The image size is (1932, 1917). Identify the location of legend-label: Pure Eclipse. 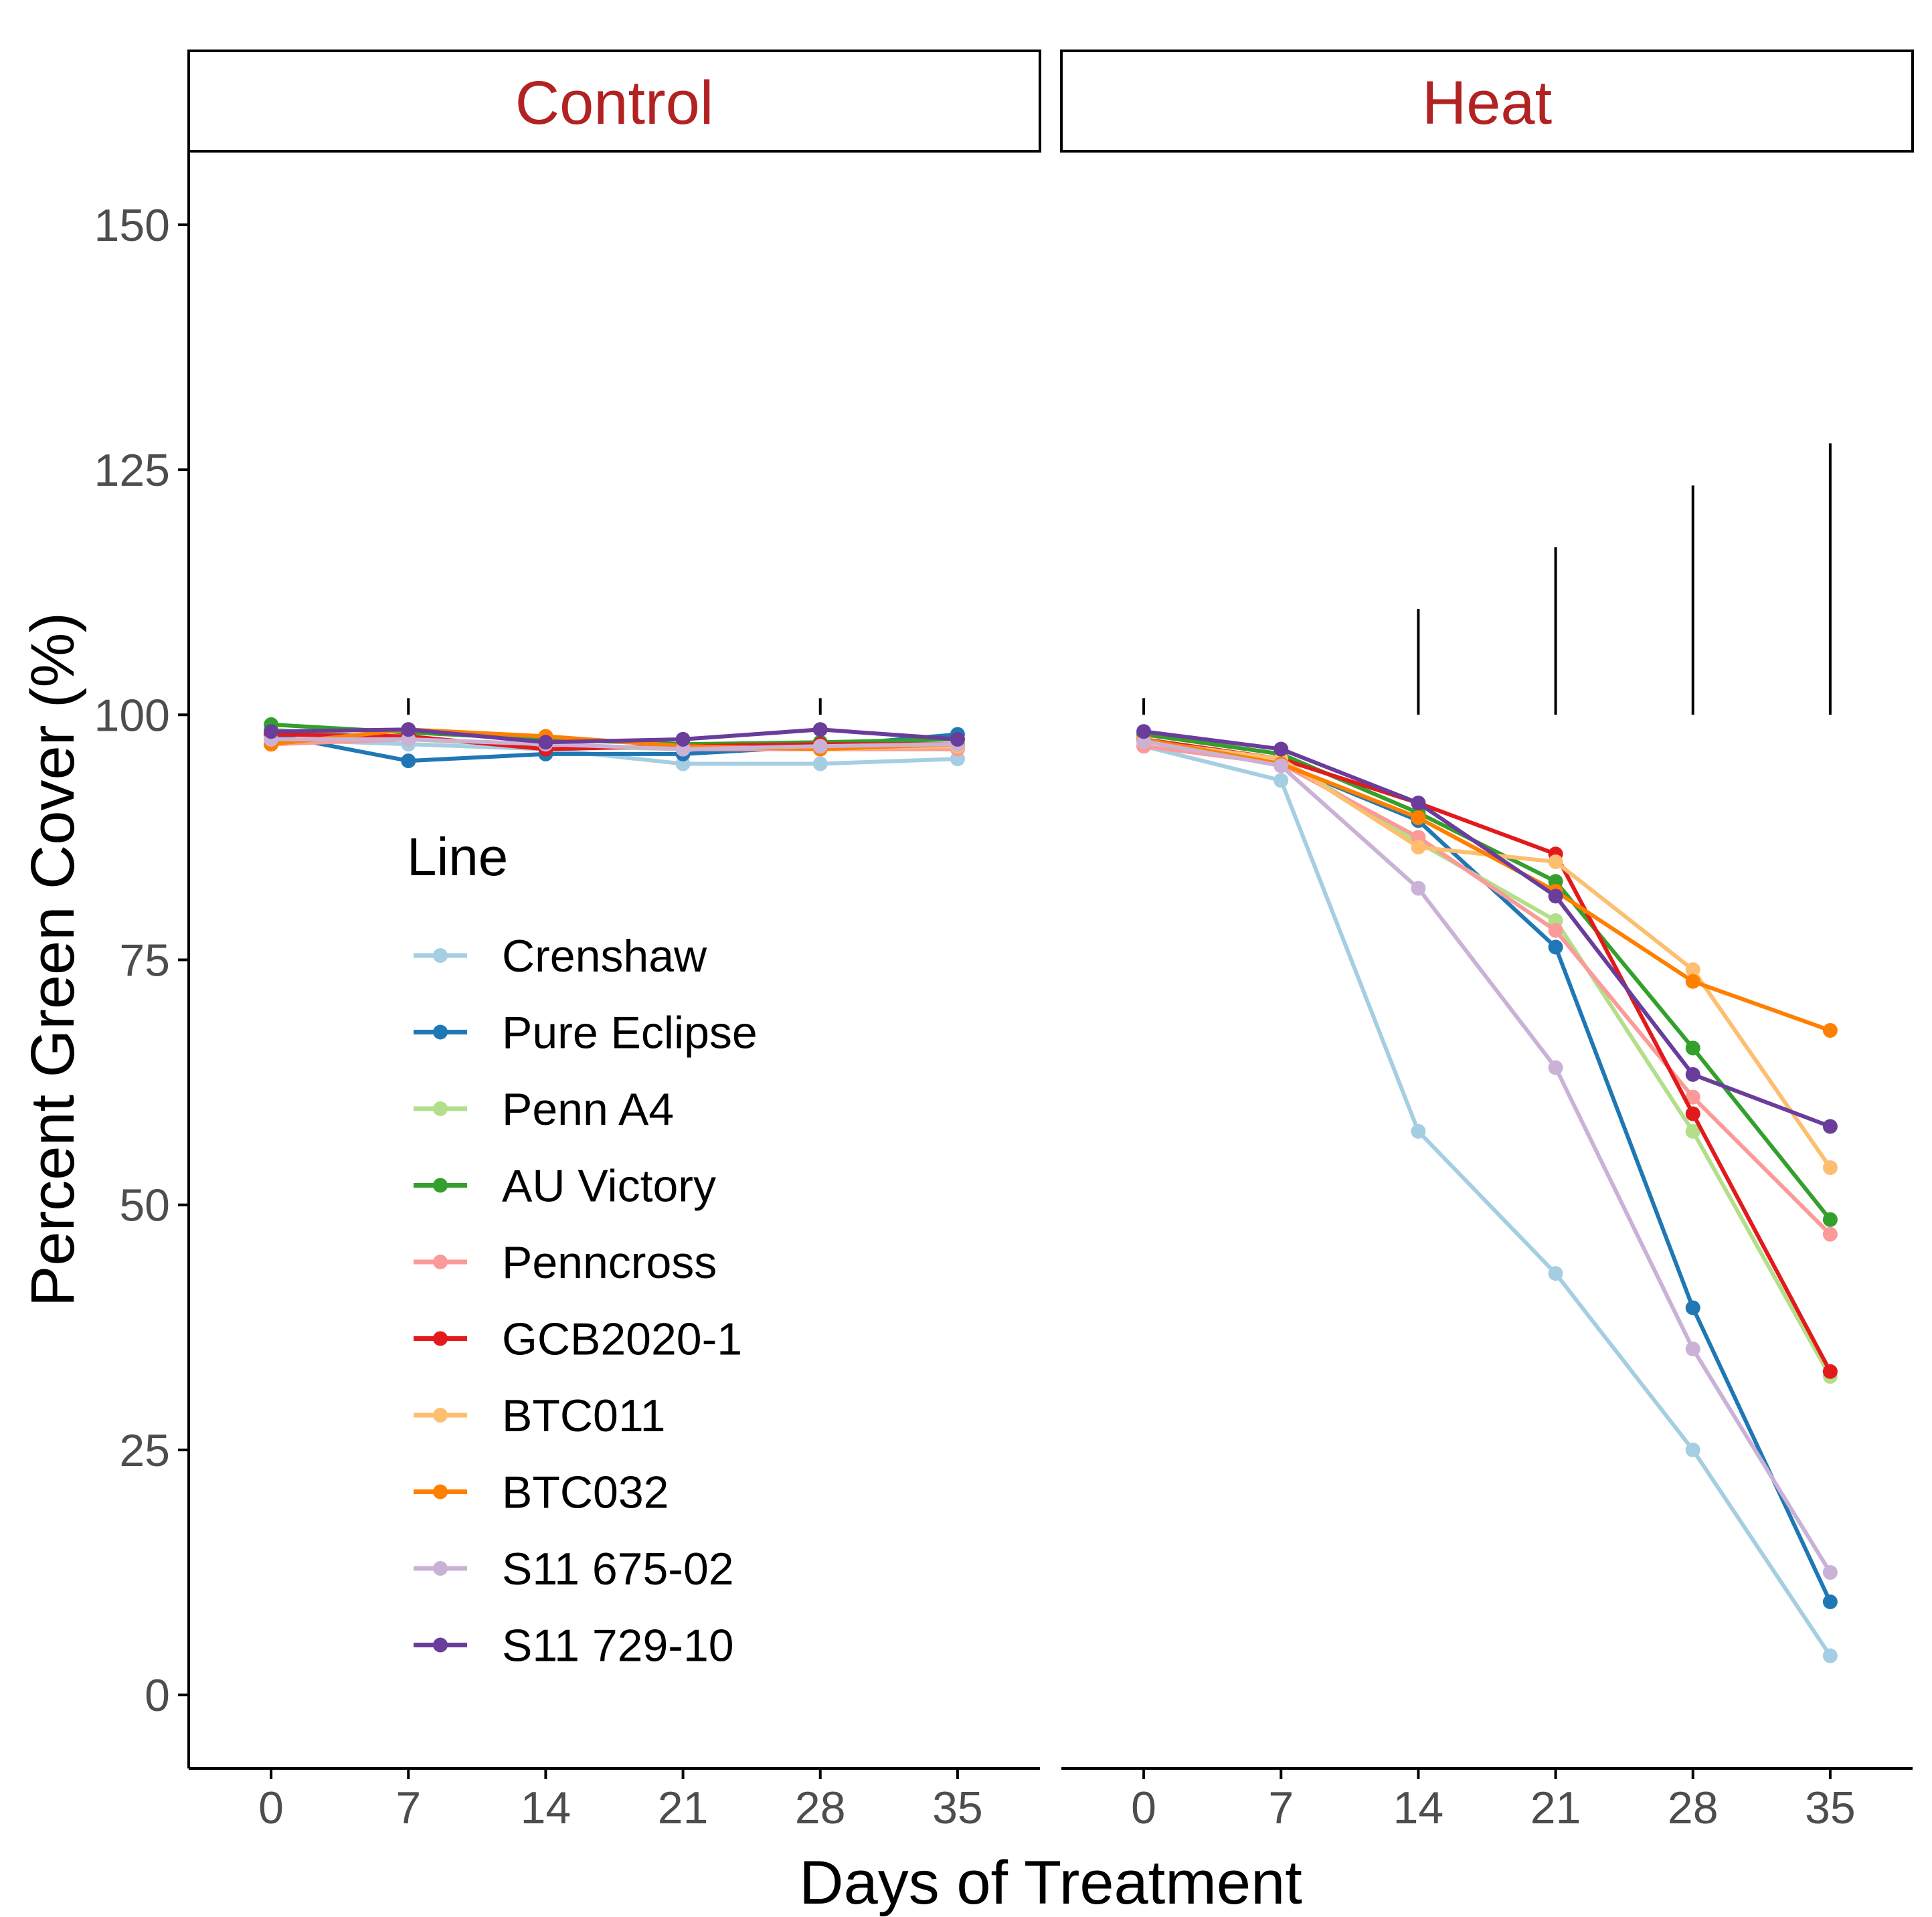
(630, 1033).